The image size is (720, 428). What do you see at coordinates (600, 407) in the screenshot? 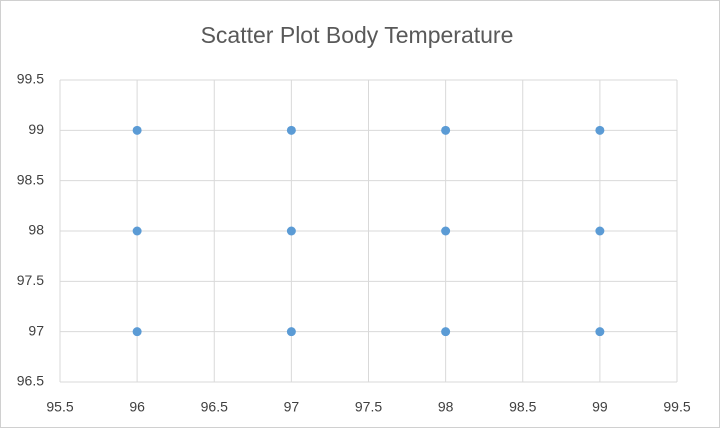
I see `x-tick-label: 99` at bounding box center [600, 407].